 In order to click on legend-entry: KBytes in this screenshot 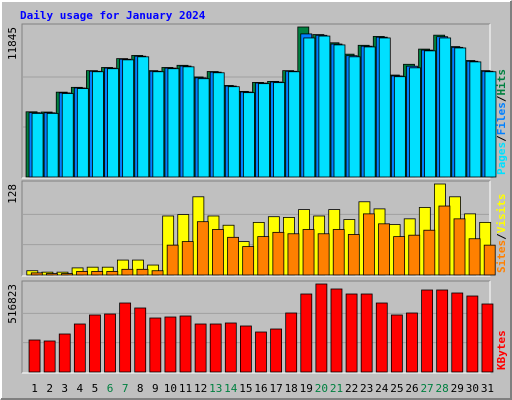, I will do `click(501, 350)`.